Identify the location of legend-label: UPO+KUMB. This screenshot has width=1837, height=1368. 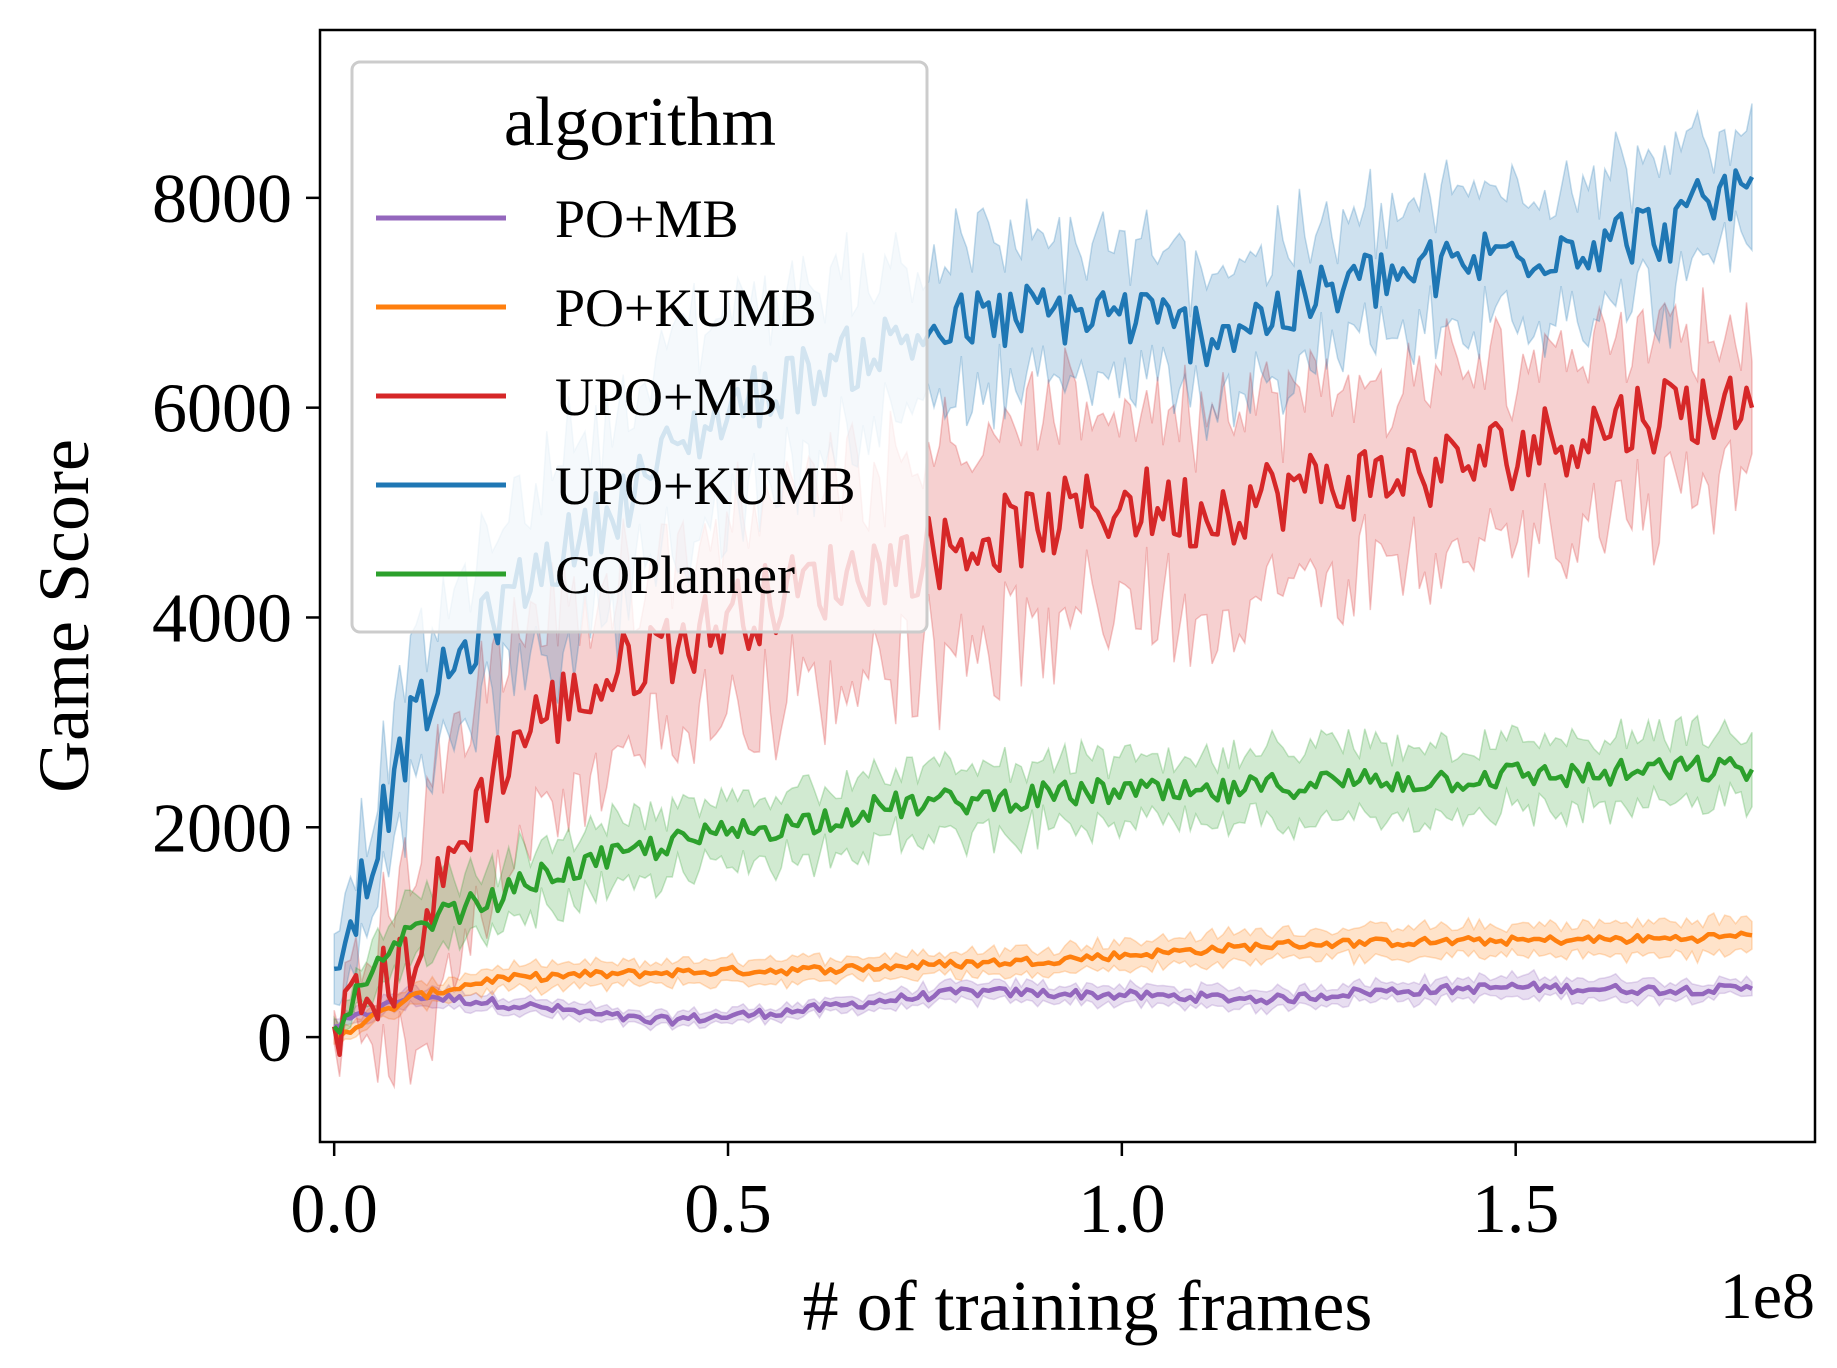
(705, 486).